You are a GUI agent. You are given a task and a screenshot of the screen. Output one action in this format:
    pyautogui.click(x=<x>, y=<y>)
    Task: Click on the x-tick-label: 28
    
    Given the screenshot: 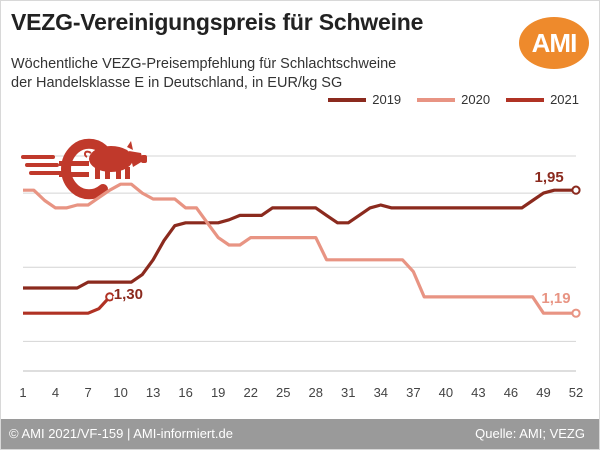 What is the action you would take?
    pyautogui.click(x=316, y=392)
    